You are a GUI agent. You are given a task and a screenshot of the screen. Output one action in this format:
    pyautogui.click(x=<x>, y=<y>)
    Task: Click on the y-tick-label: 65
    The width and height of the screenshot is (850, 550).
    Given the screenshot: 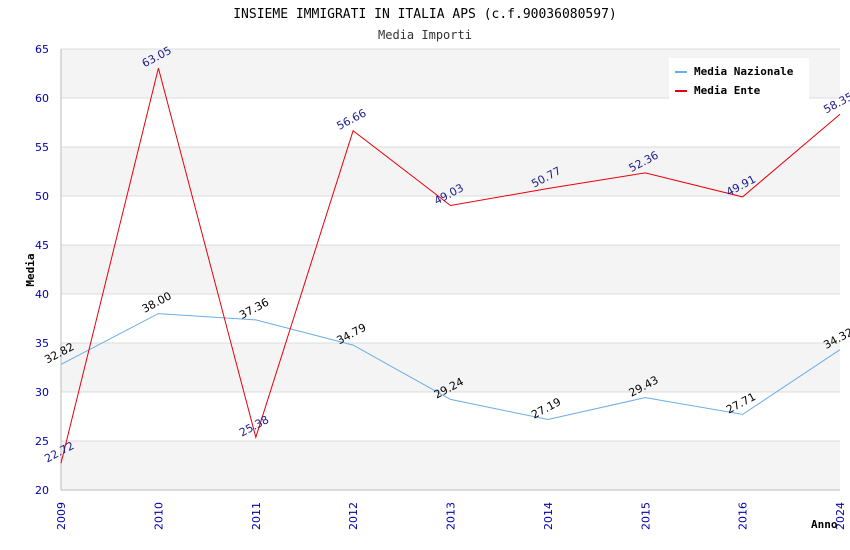 What is the action you would take?
    pyautogui.click(x=42, y=49)
    